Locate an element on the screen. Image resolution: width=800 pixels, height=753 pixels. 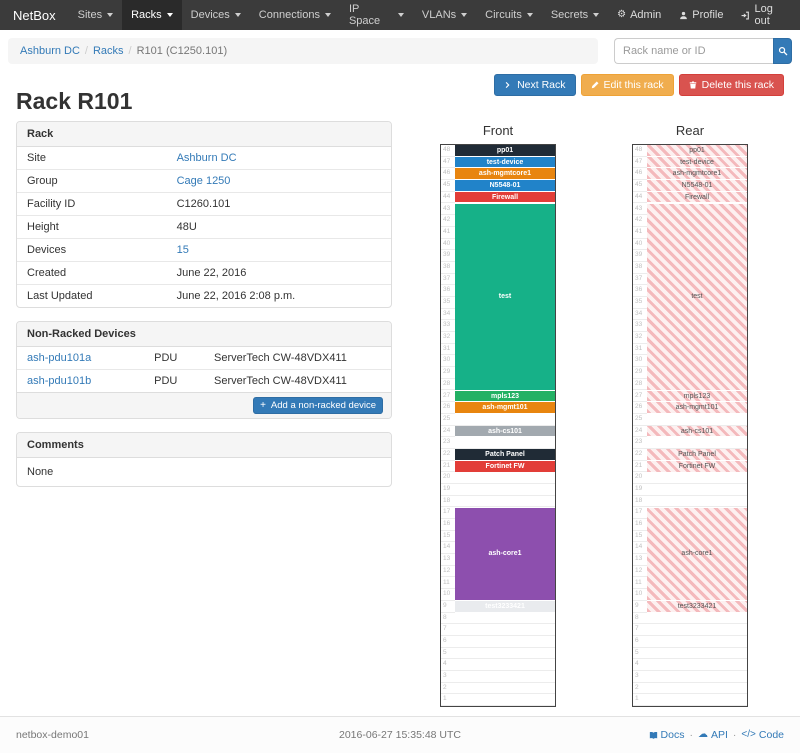
footer-link-api: ☁ API is located at coordinates (713, 735).